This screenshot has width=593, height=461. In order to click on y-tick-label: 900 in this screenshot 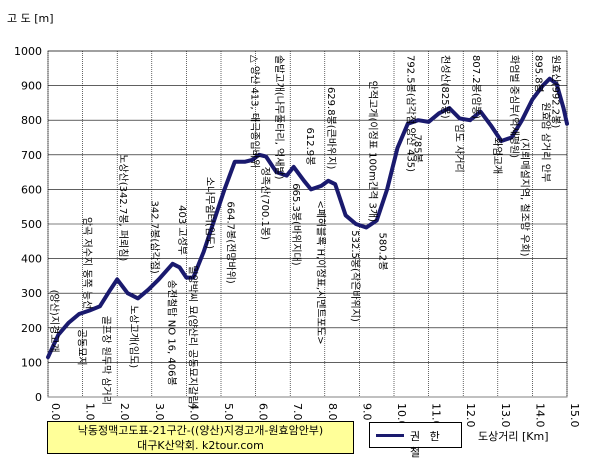, I will do `click(31, 86)`.